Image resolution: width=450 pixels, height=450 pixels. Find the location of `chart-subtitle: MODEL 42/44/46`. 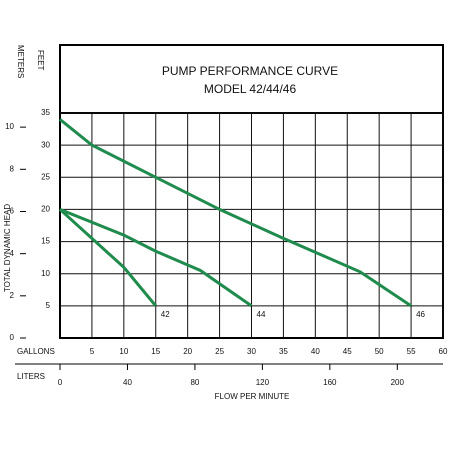

chart-subtitle: MODEL 42/44/46 is located at coordinates (250, 89).